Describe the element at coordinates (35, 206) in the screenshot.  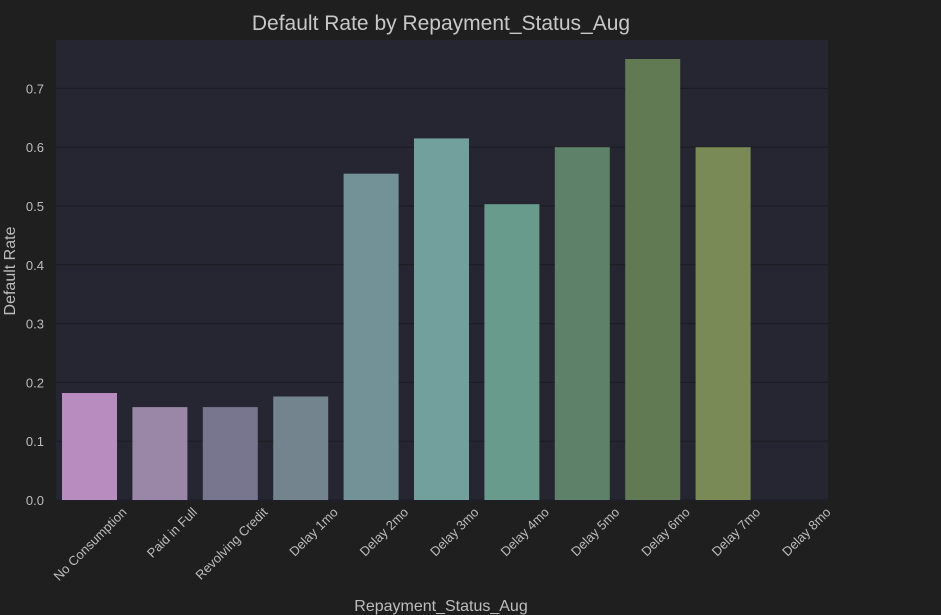
I see `y-tick-label: 0.5` at that location.